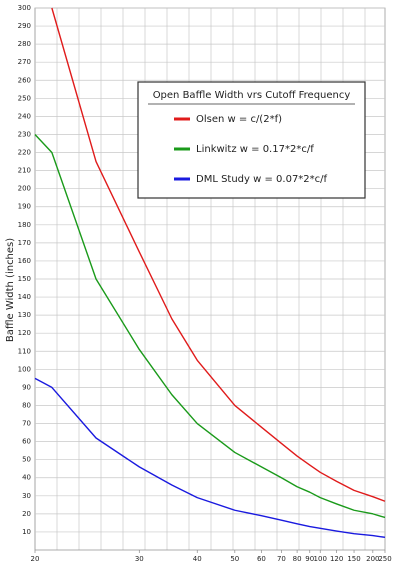 The image size is (400, 567). I want to click on y-tick-label: 140, so click(24, 297).